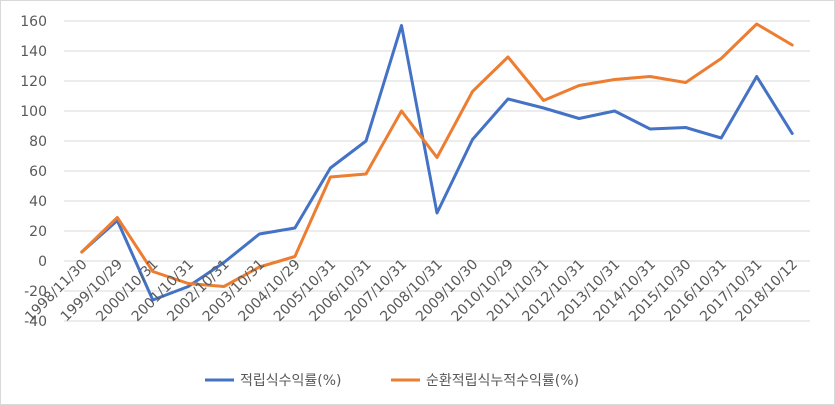  I want to click on y-tick-label: 160, so click(33, 22).